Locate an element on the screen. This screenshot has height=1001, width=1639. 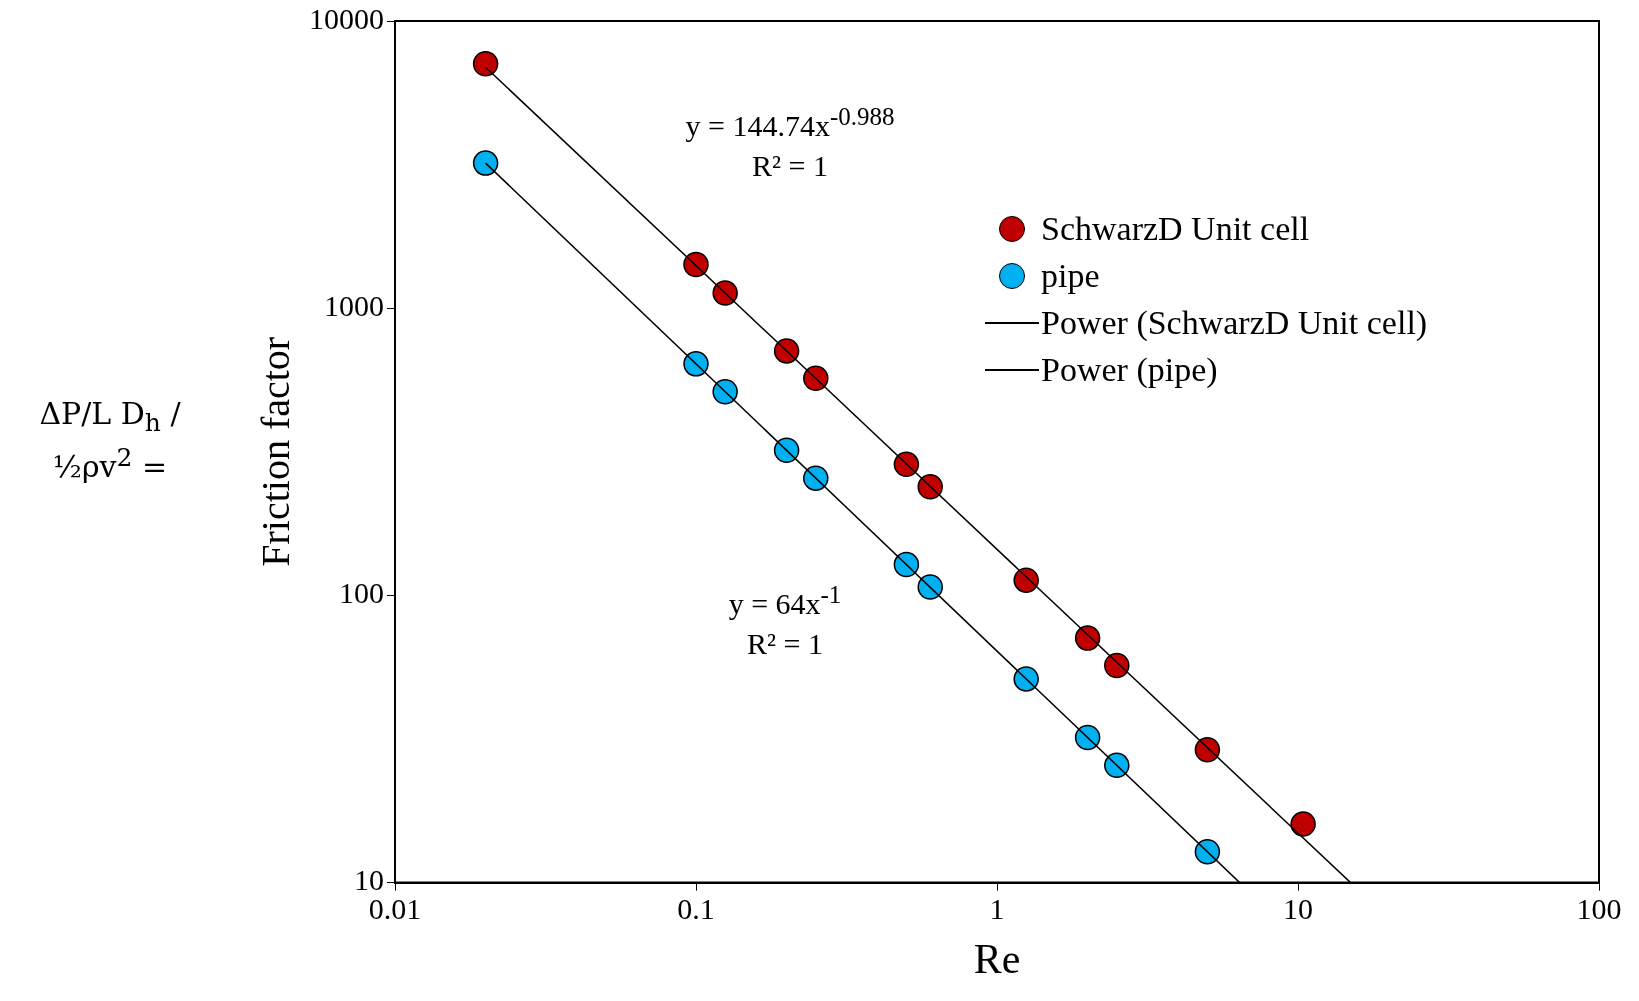
text: ΔP/L D$_{h}$ / ½ρv$^{2}$ = is located at coordinates (110, 439).